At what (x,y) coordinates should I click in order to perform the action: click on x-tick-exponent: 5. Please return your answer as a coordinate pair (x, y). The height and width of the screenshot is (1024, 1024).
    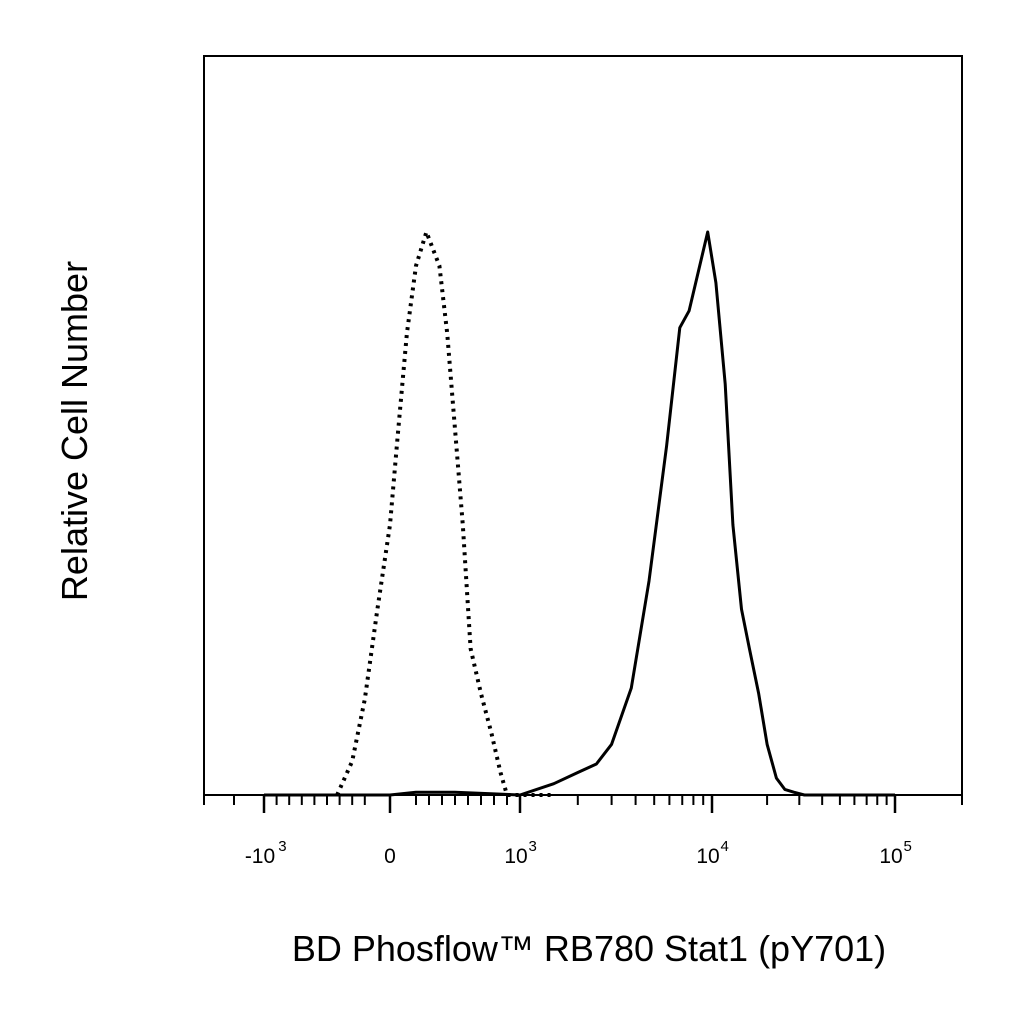
    Looking at the image, I should click on (908, 846).